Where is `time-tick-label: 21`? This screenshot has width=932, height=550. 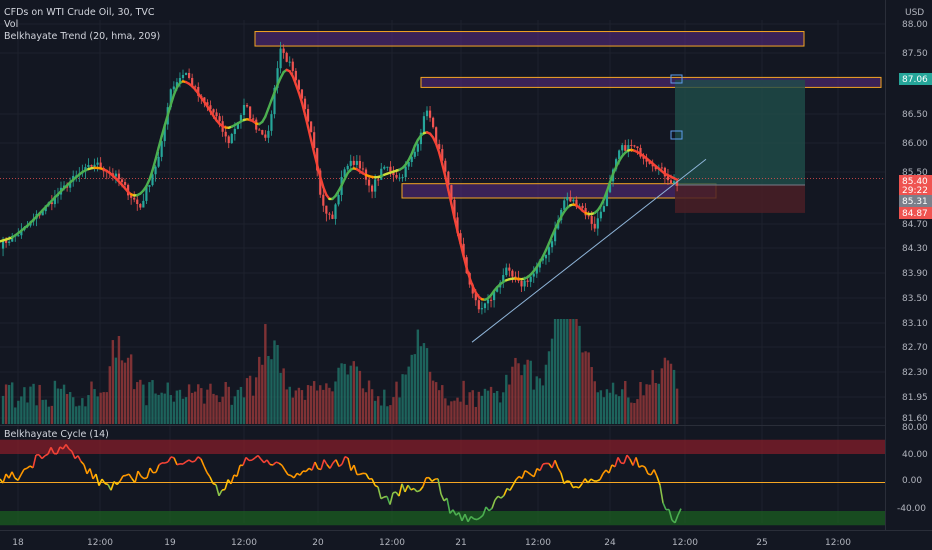
time-tick-label: 21 is located at coordinates (460, 543).